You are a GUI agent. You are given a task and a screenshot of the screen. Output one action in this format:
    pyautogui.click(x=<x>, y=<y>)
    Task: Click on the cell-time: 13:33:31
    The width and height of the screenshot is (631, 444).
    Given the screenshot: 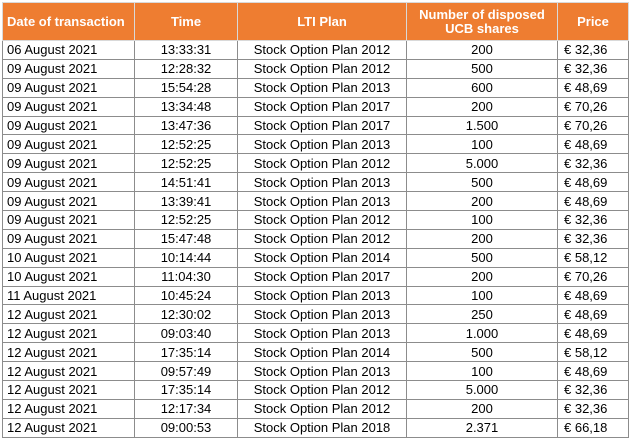 What is the action you would take?
    pyautogui.click(x=186, y=50)
    